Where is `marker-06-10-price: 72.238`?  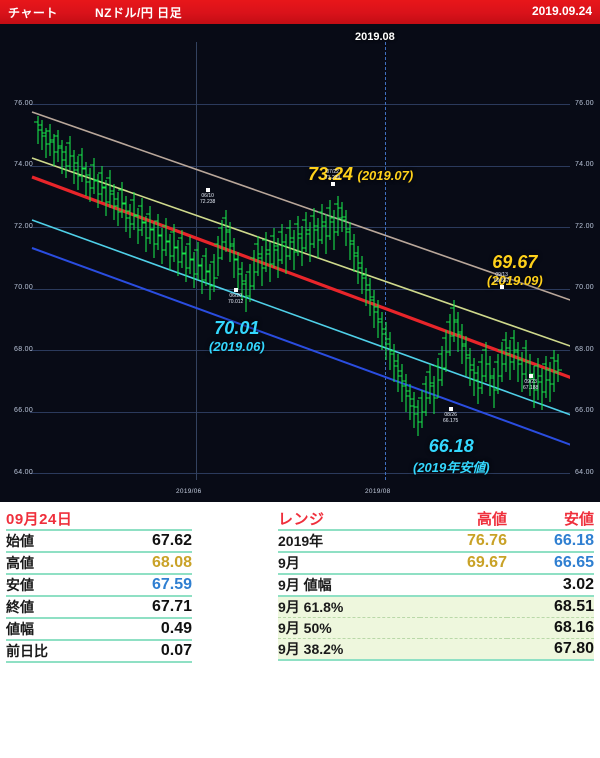
marker-06-10-price: 72.238 is located at coordinates (208, 202).